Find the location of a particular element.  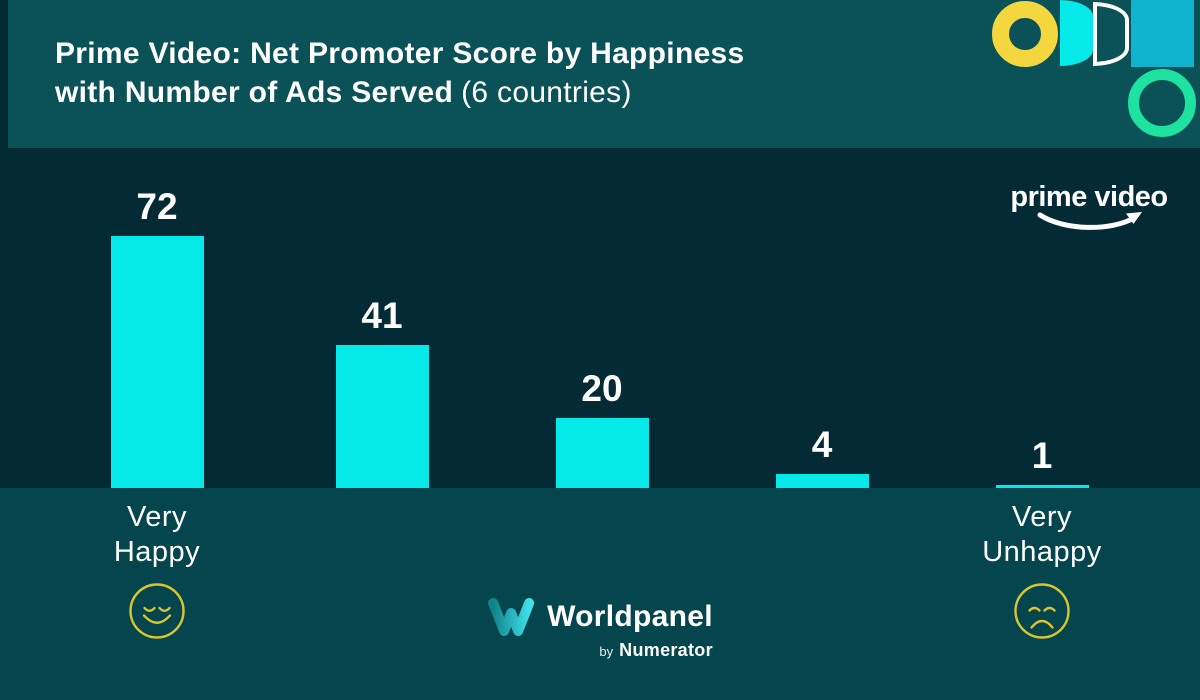

bar-column: 4 is located at coordinates (822, 456).